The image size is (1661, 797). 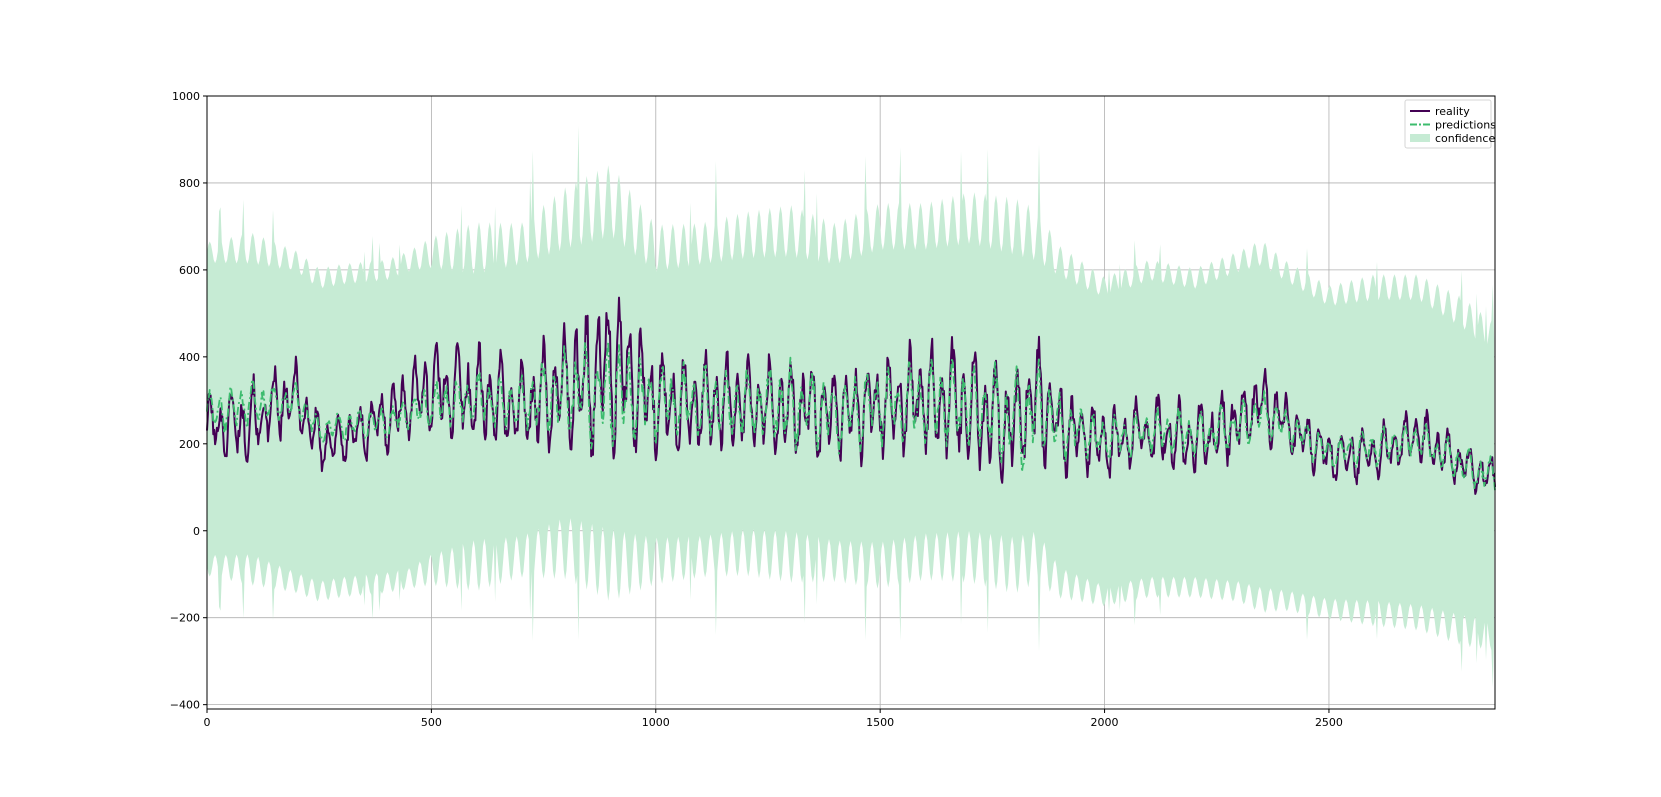 What do you see at coordinates (1452, 111) in the screenshot?
I see `legend-label-reality: reality` at bounding box center [1452, 111].